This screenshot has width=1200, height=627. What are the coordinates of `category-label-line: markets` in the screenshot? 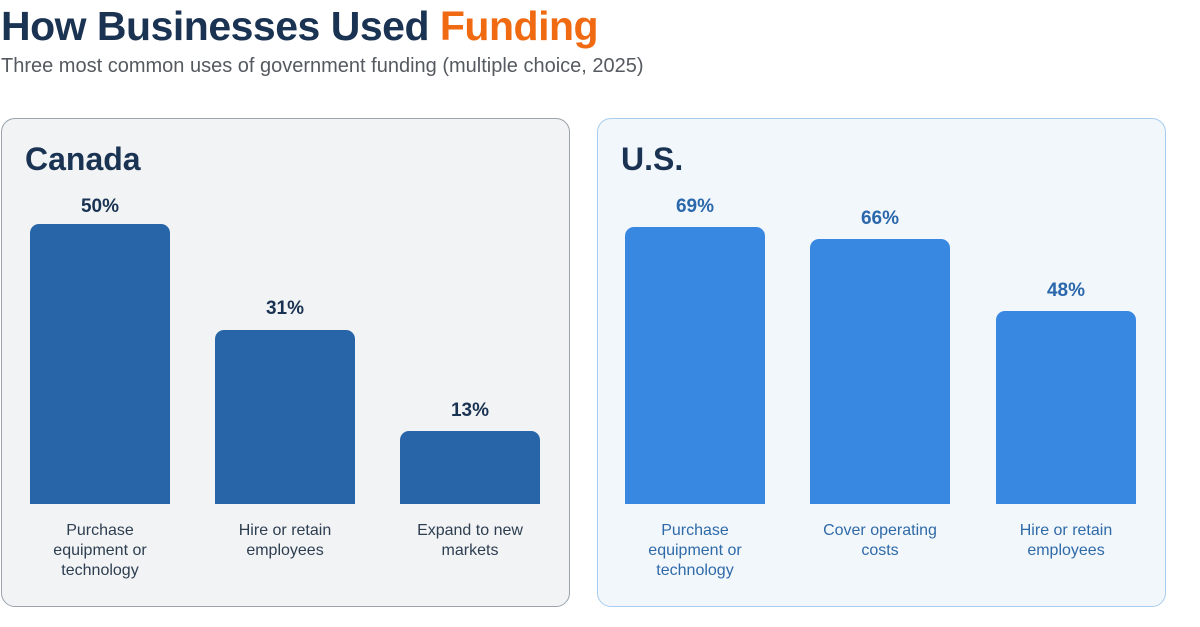 It's located at (470, 550).